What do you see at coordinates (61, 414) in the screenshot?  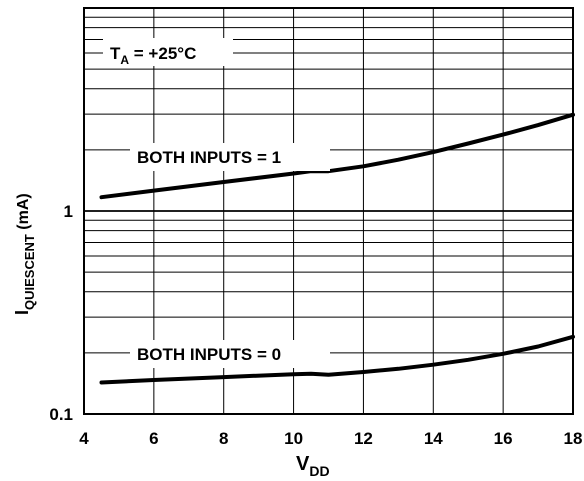 I see `y-tick-label: 0.1` at bounding box center [61, 414].